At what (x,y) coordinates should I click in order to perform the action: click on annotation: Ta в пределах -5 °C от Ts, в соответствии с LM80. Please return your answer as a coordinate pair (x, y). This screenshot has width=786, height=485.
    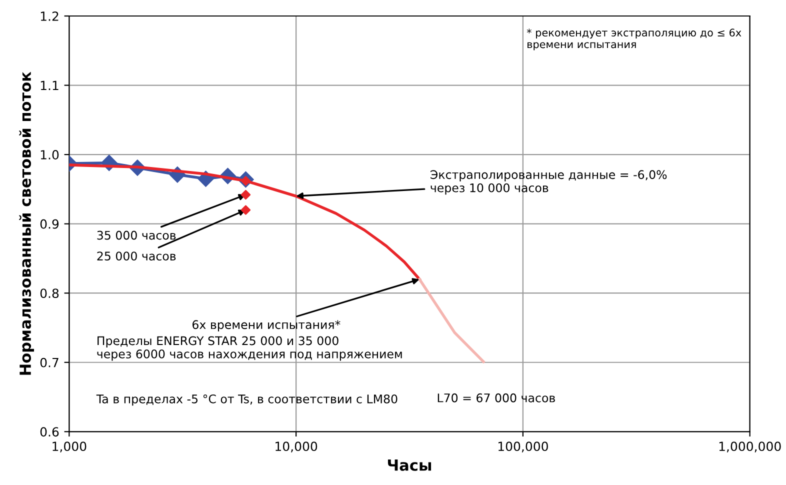
    Looking at the image, I should click on (247, 400).